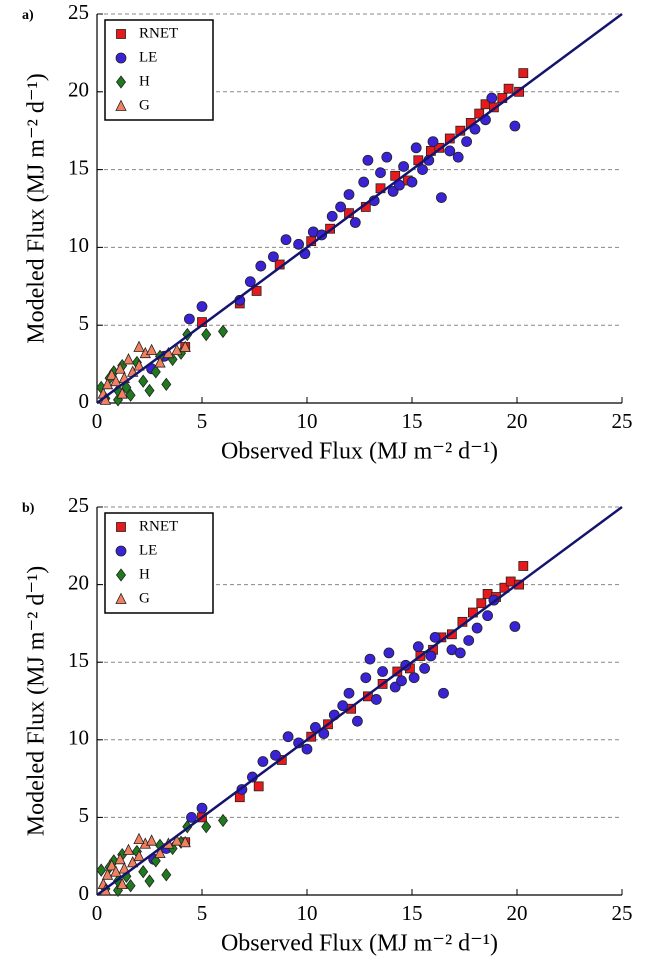  I want to click on legend-label: LE, so click(148, 550).